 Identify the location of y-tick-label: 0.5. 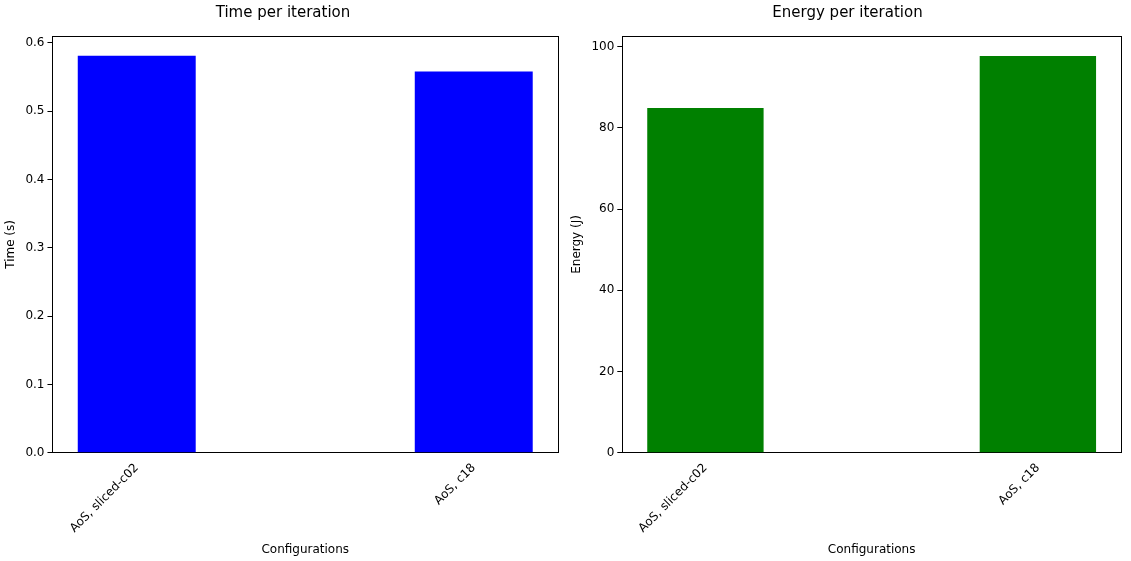
(35, 110).